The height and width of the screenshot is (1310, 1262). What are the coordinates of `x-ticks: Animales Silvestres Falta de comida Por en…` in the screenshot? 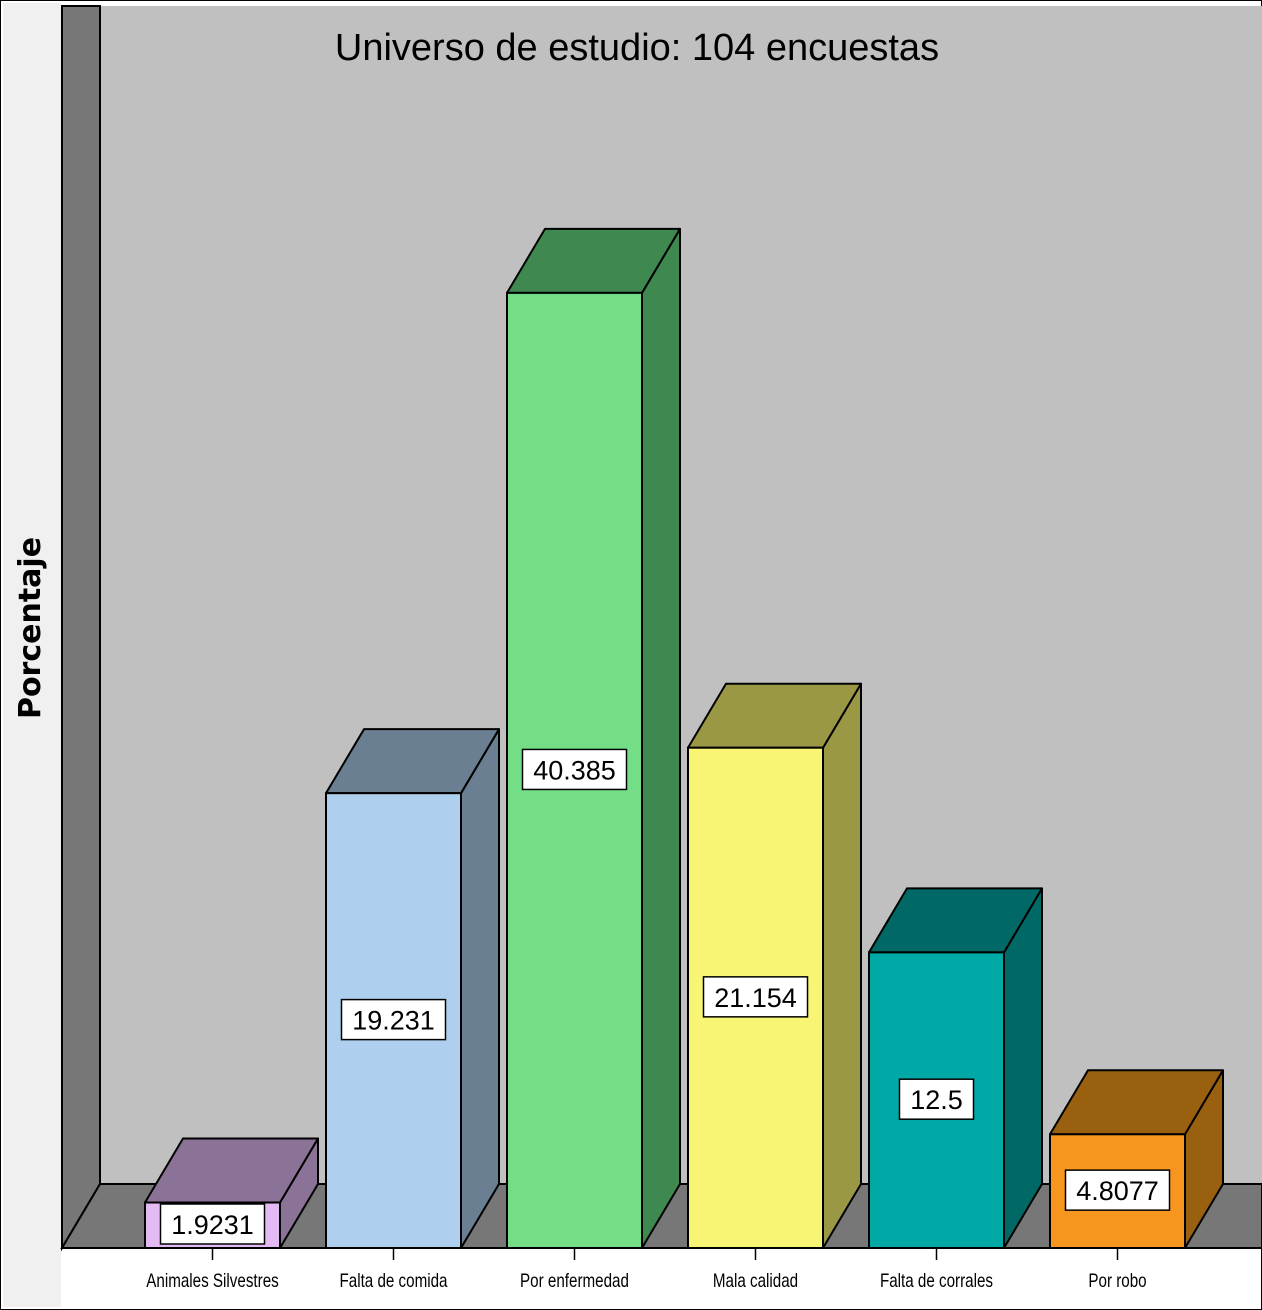 It's located at (646, 1269).